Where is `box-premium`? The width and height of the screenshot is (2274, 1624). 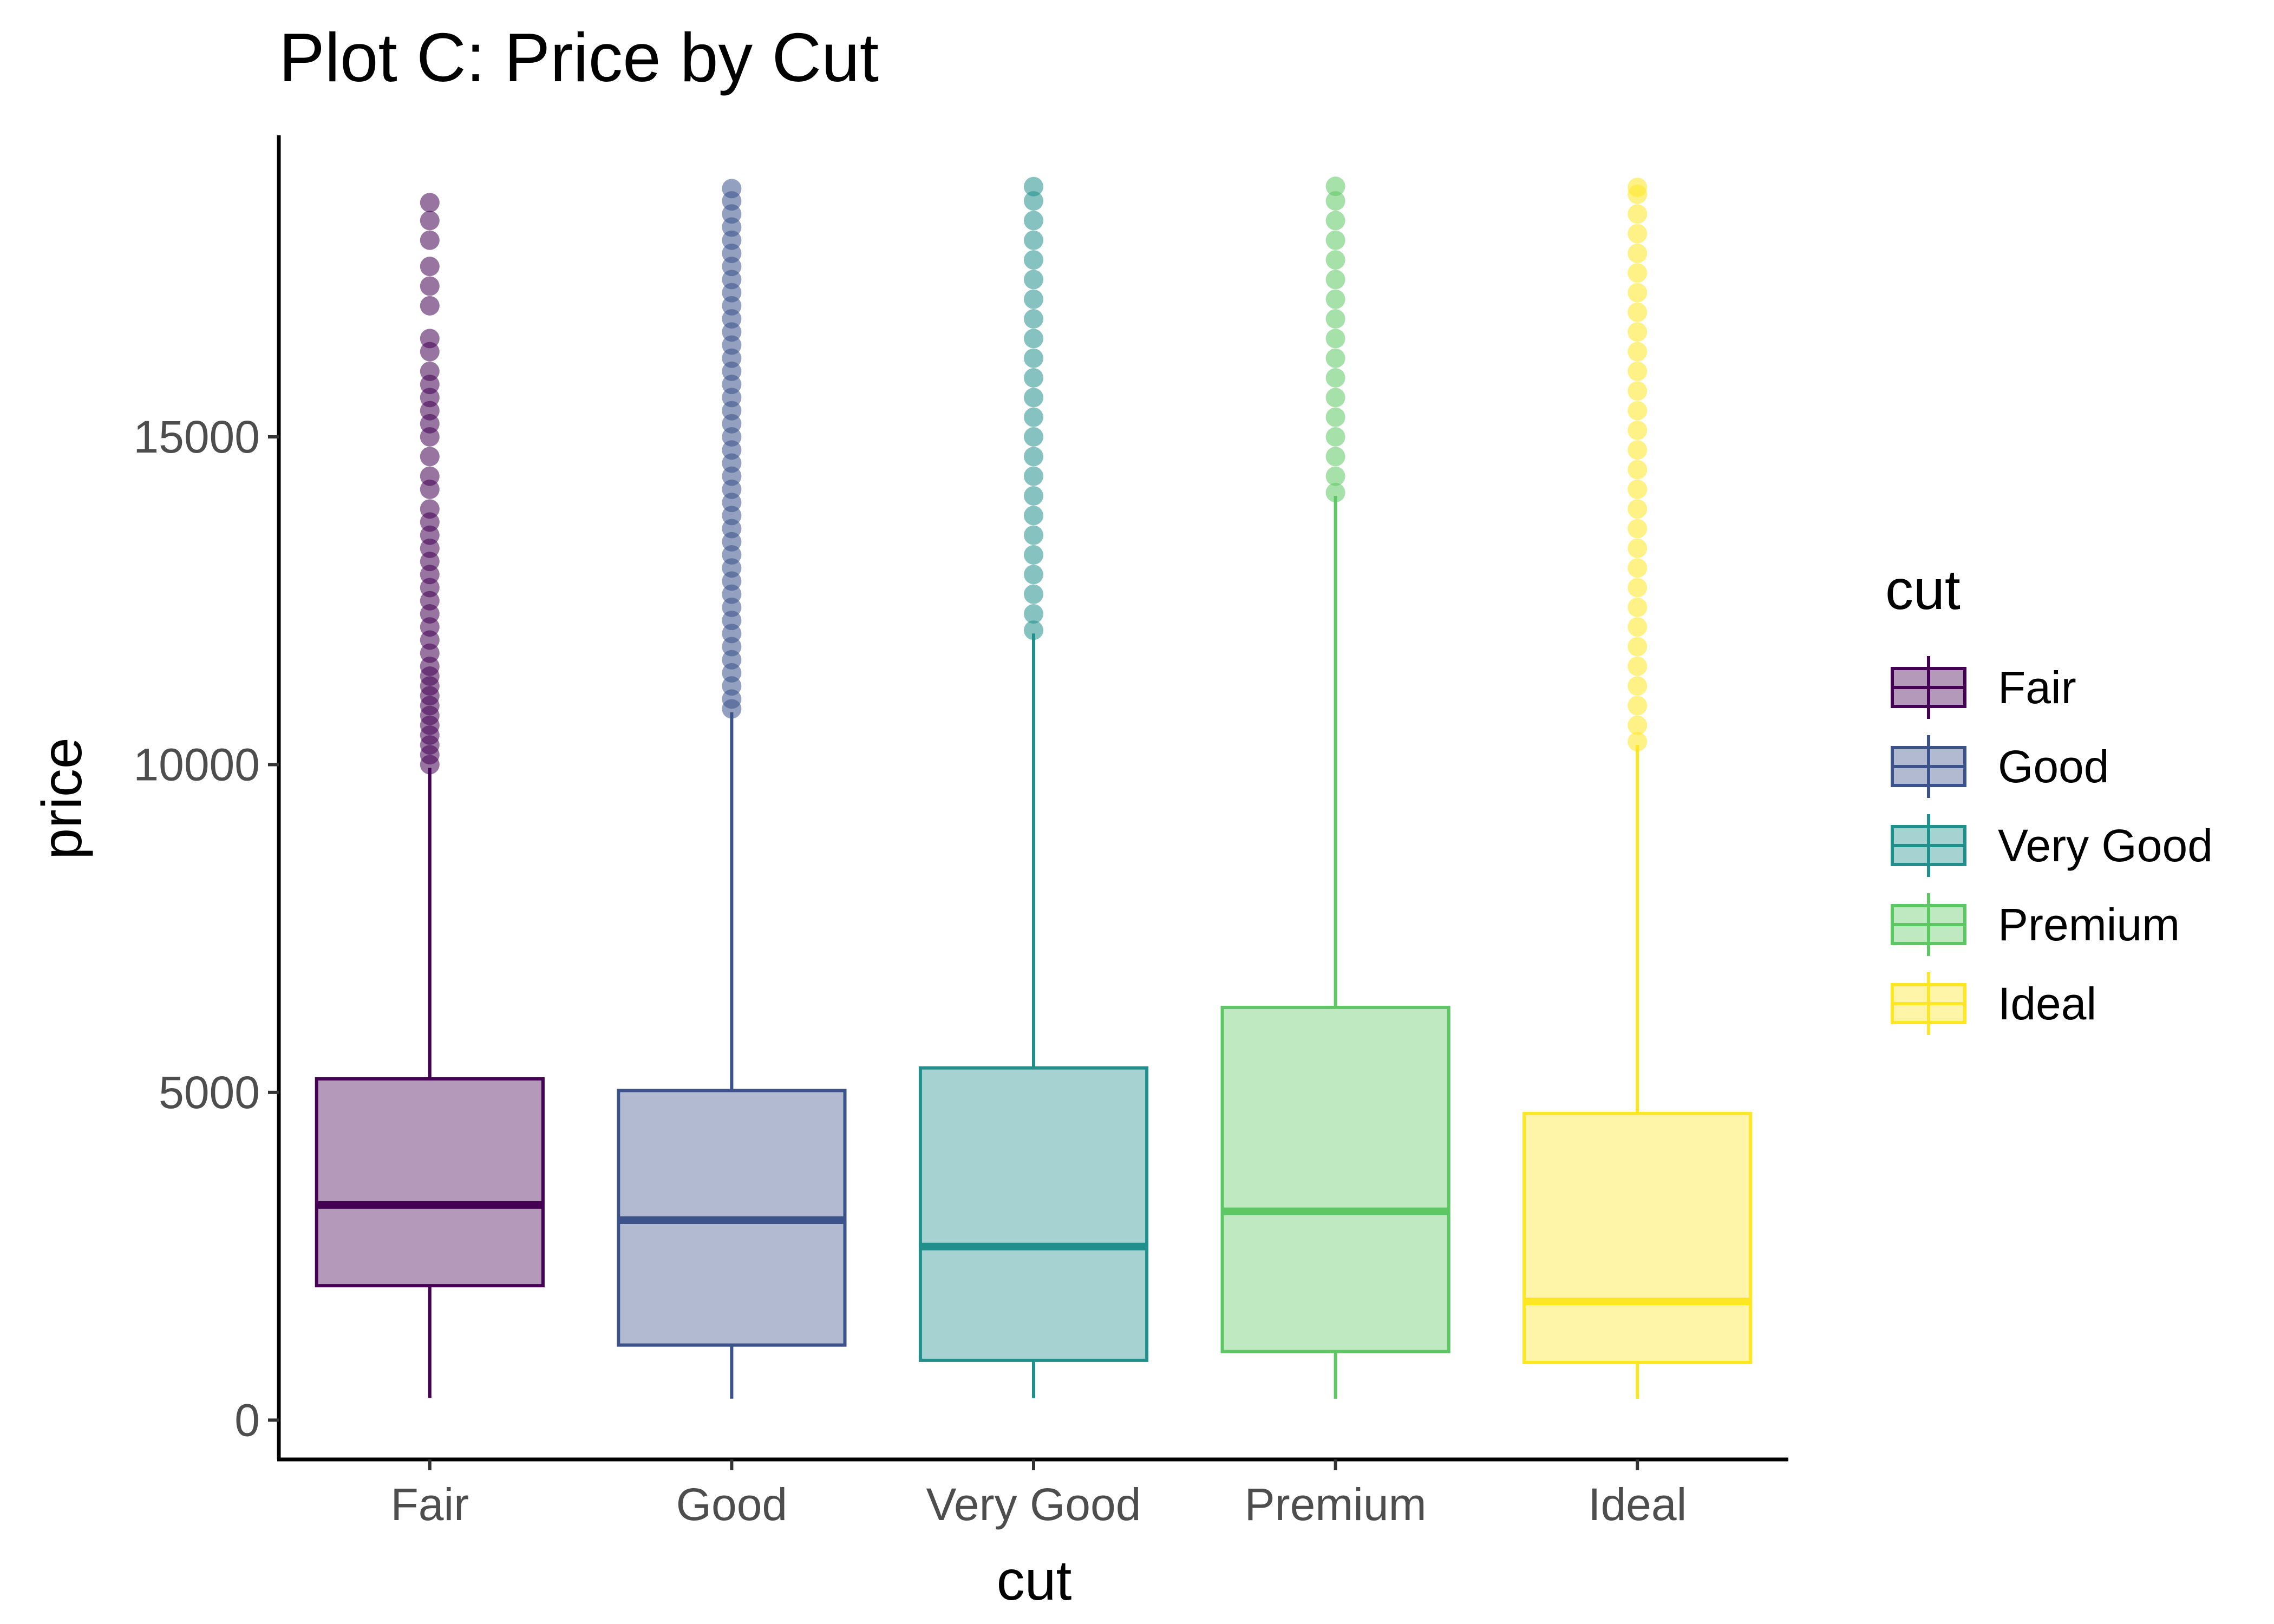 box-premium is located at coordinates (1335, 787).